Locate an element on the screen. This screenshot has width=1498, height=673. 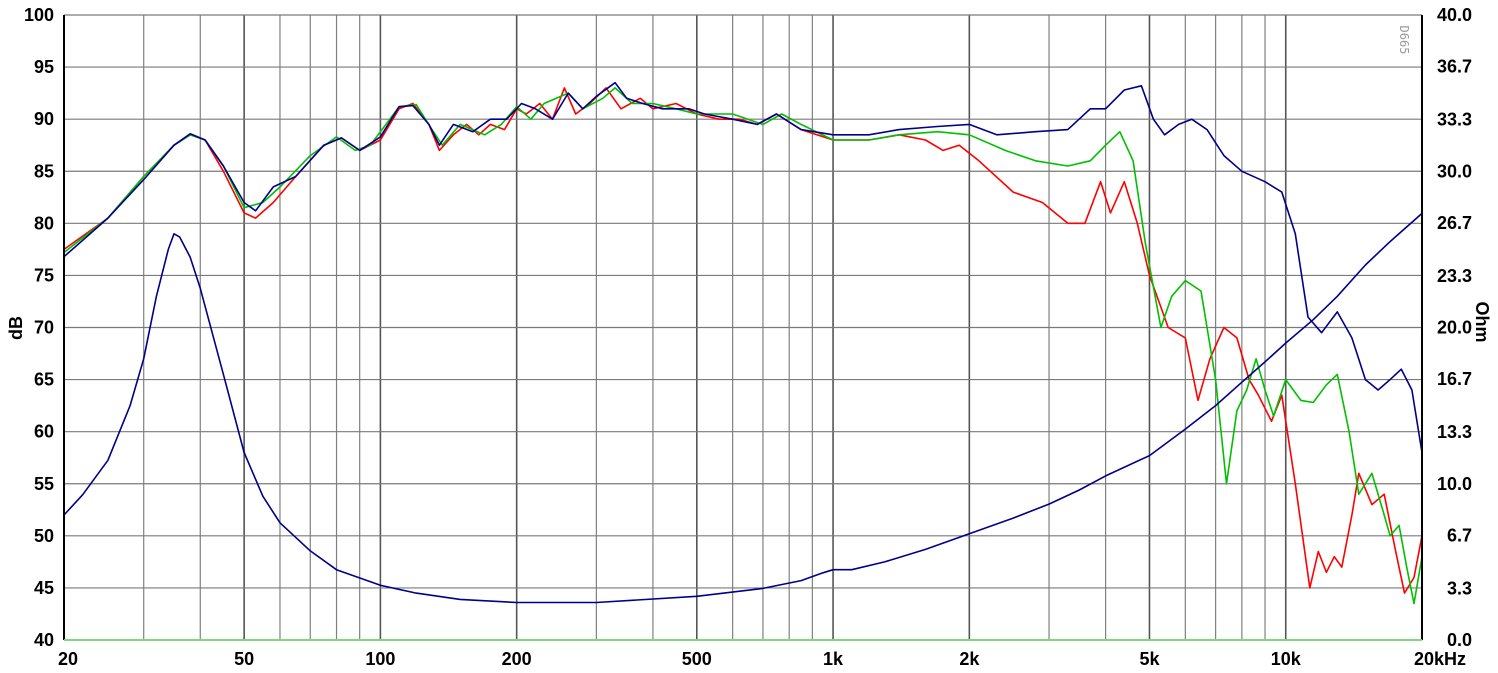
y-tick-left: 80 is located at coordinates (44, 223).